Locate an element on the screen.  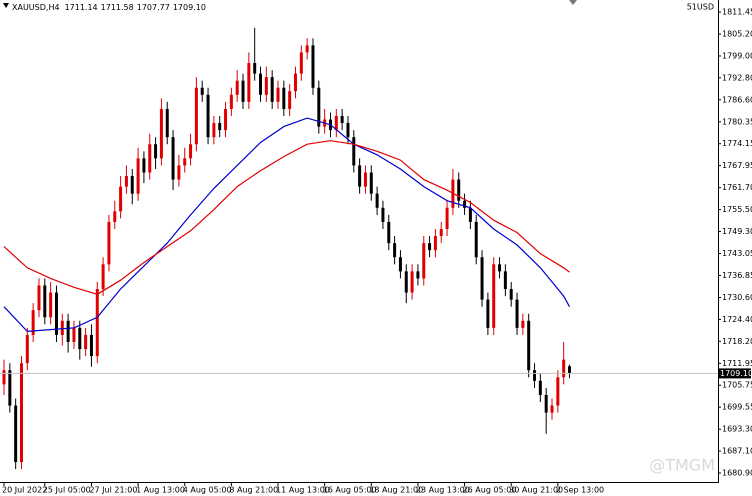
x-tick-label: 11 Aug 13:00 is located at coordinates (303, 490).